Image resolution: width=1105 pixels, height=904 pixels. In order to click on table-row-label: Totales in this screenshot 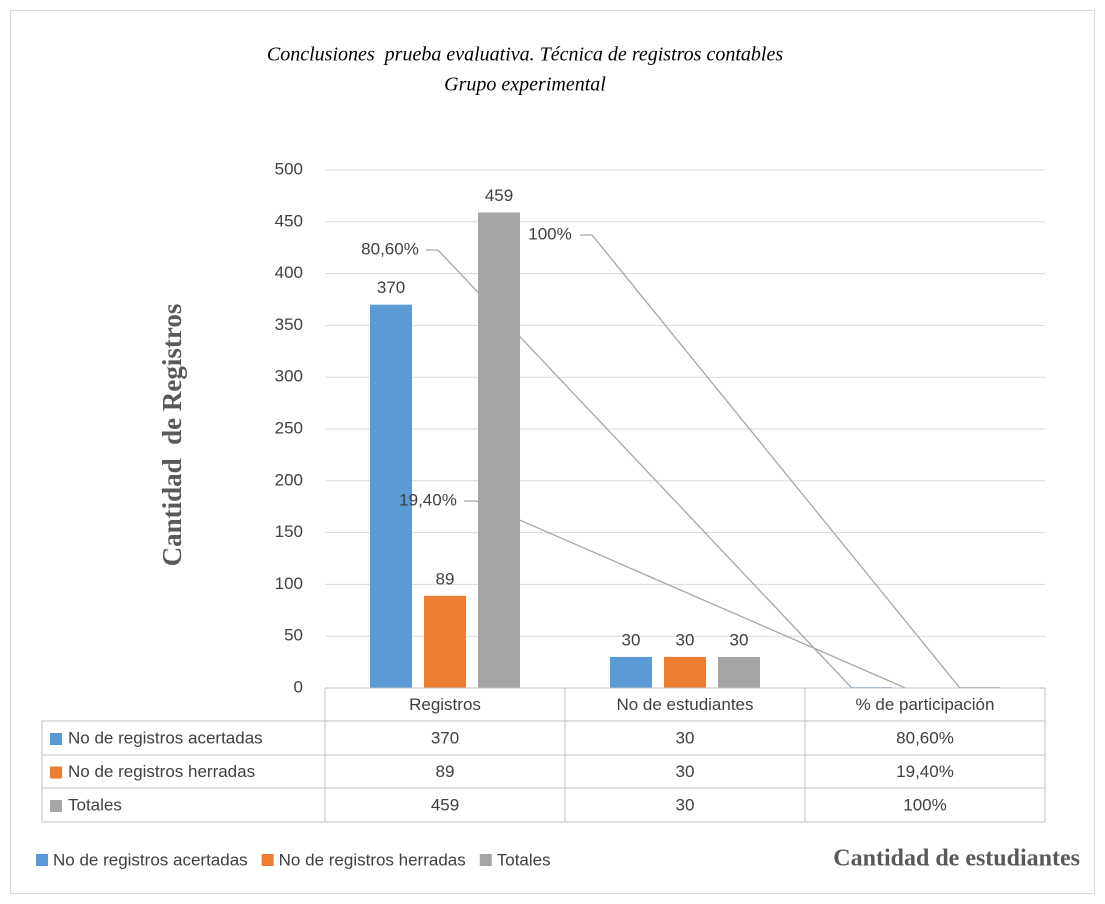, I will do `click(95, 804)`.